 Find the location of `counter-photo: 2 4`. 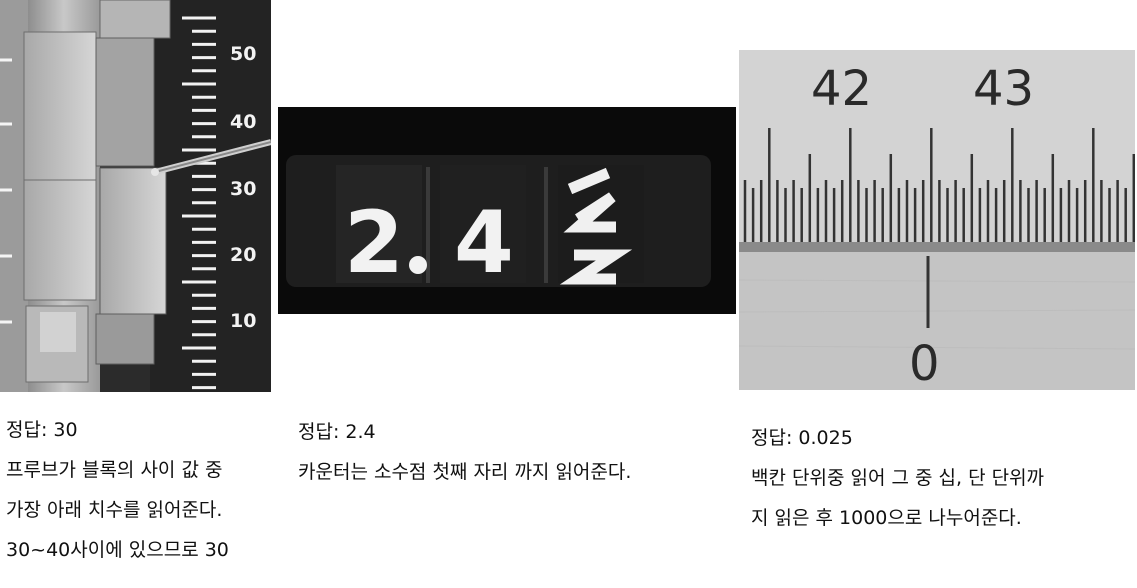

counter-photo: 2 4 is located at coordinates (507, 210).